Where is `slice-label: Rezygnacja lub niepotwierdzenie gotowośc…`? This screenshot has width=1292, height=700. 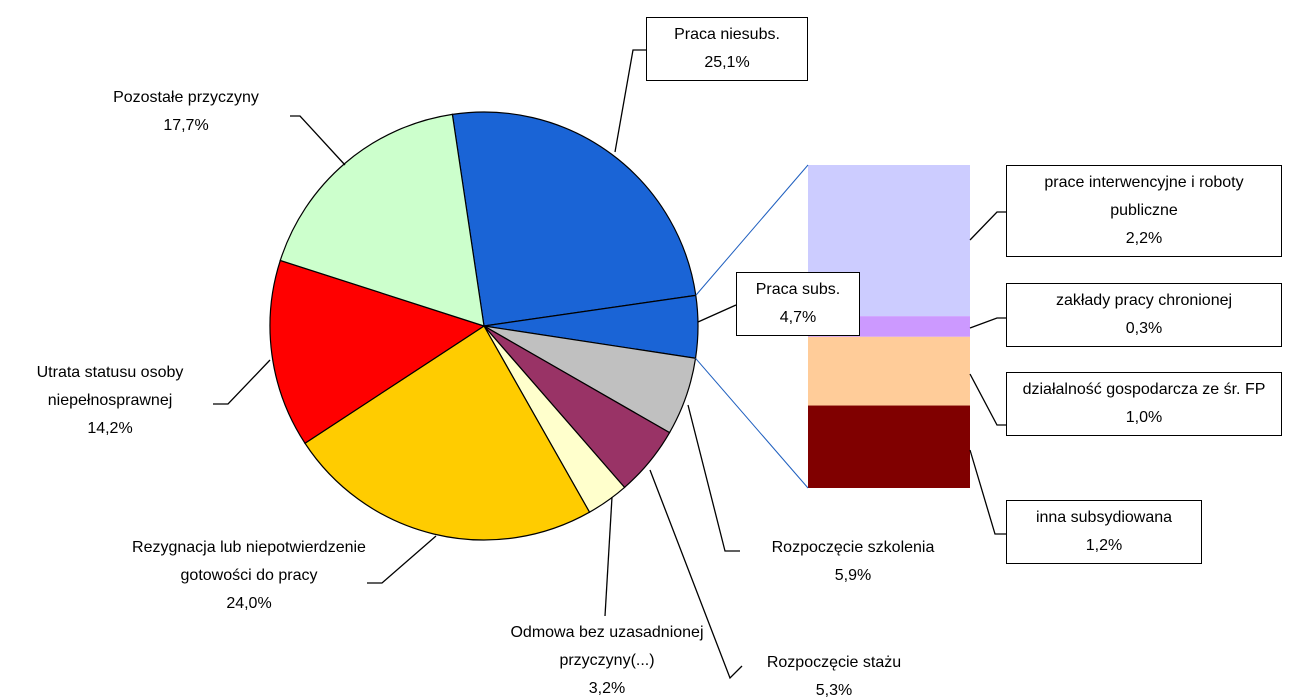 slice-label: Rezygnacja lub niepotwierdzenie gotowośc… is located at coordinates (249, 576).